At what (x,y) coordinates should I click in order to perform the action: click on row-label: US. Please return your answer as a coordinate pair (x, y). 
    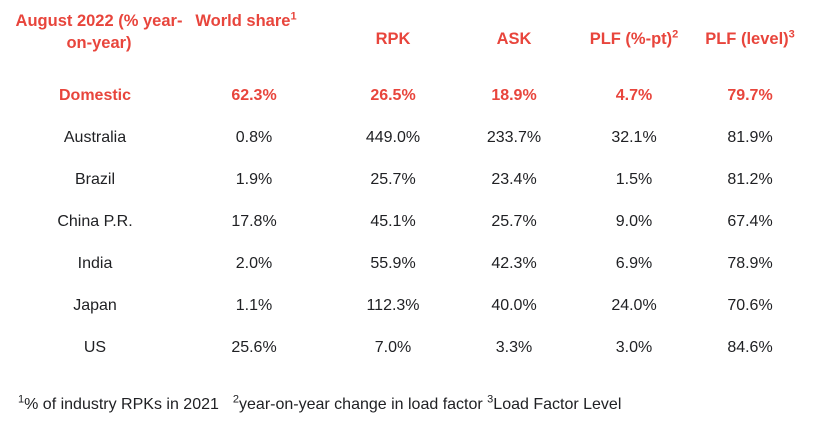
    Looking at the image, I should click on (95, 347).